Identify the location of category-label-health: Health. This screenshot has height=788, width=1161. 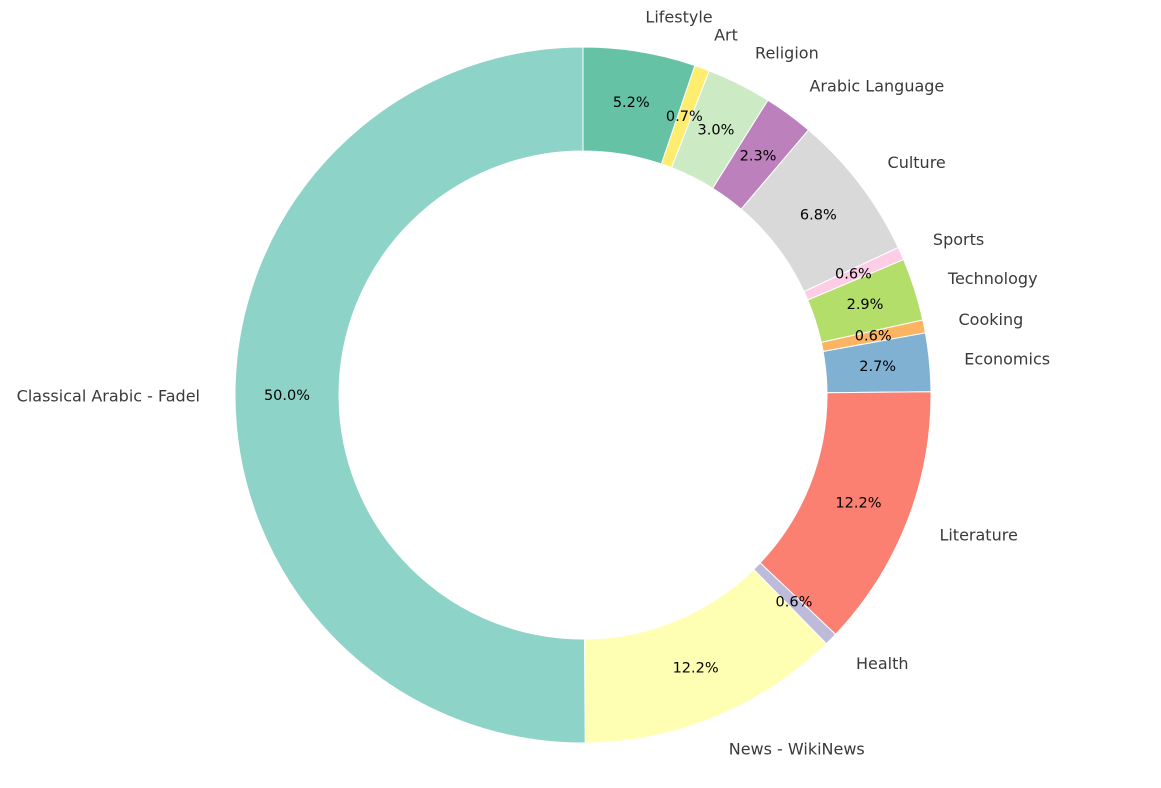
(882, 663).